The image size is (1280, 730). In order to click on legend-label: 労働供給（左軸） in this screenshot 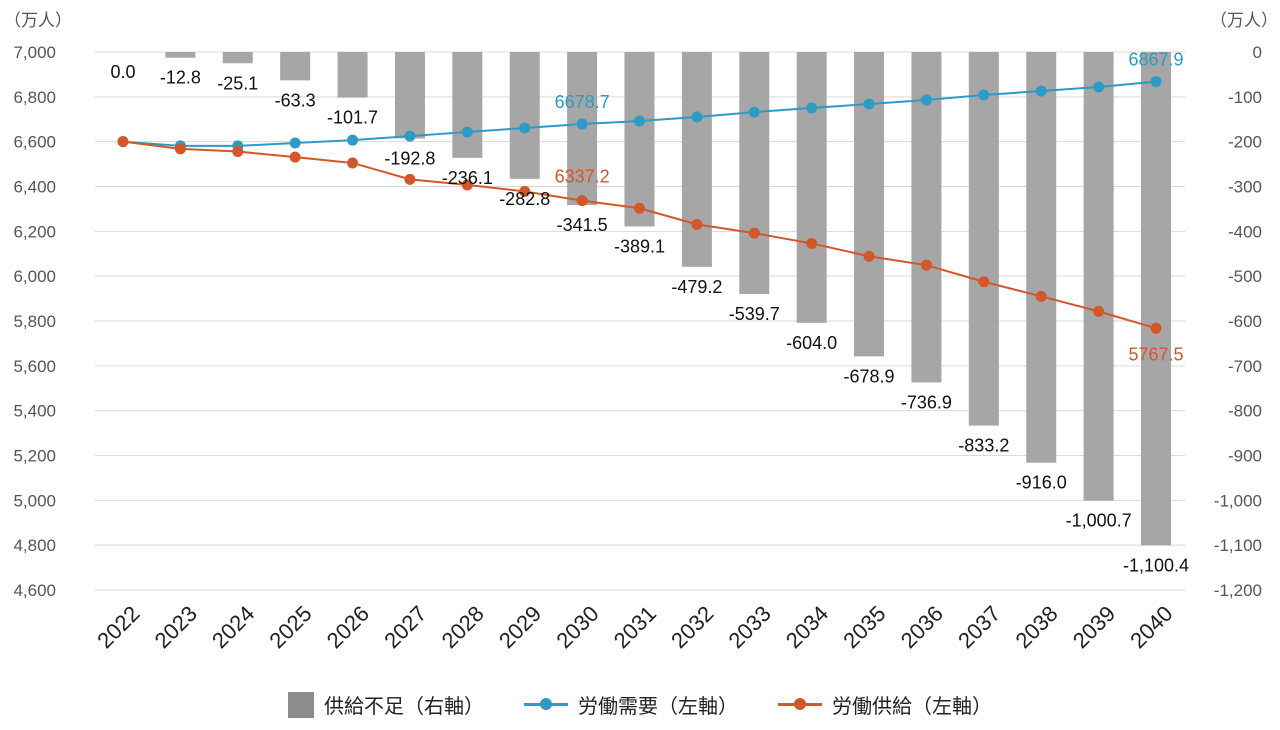, I will do `click(912, 706)`.